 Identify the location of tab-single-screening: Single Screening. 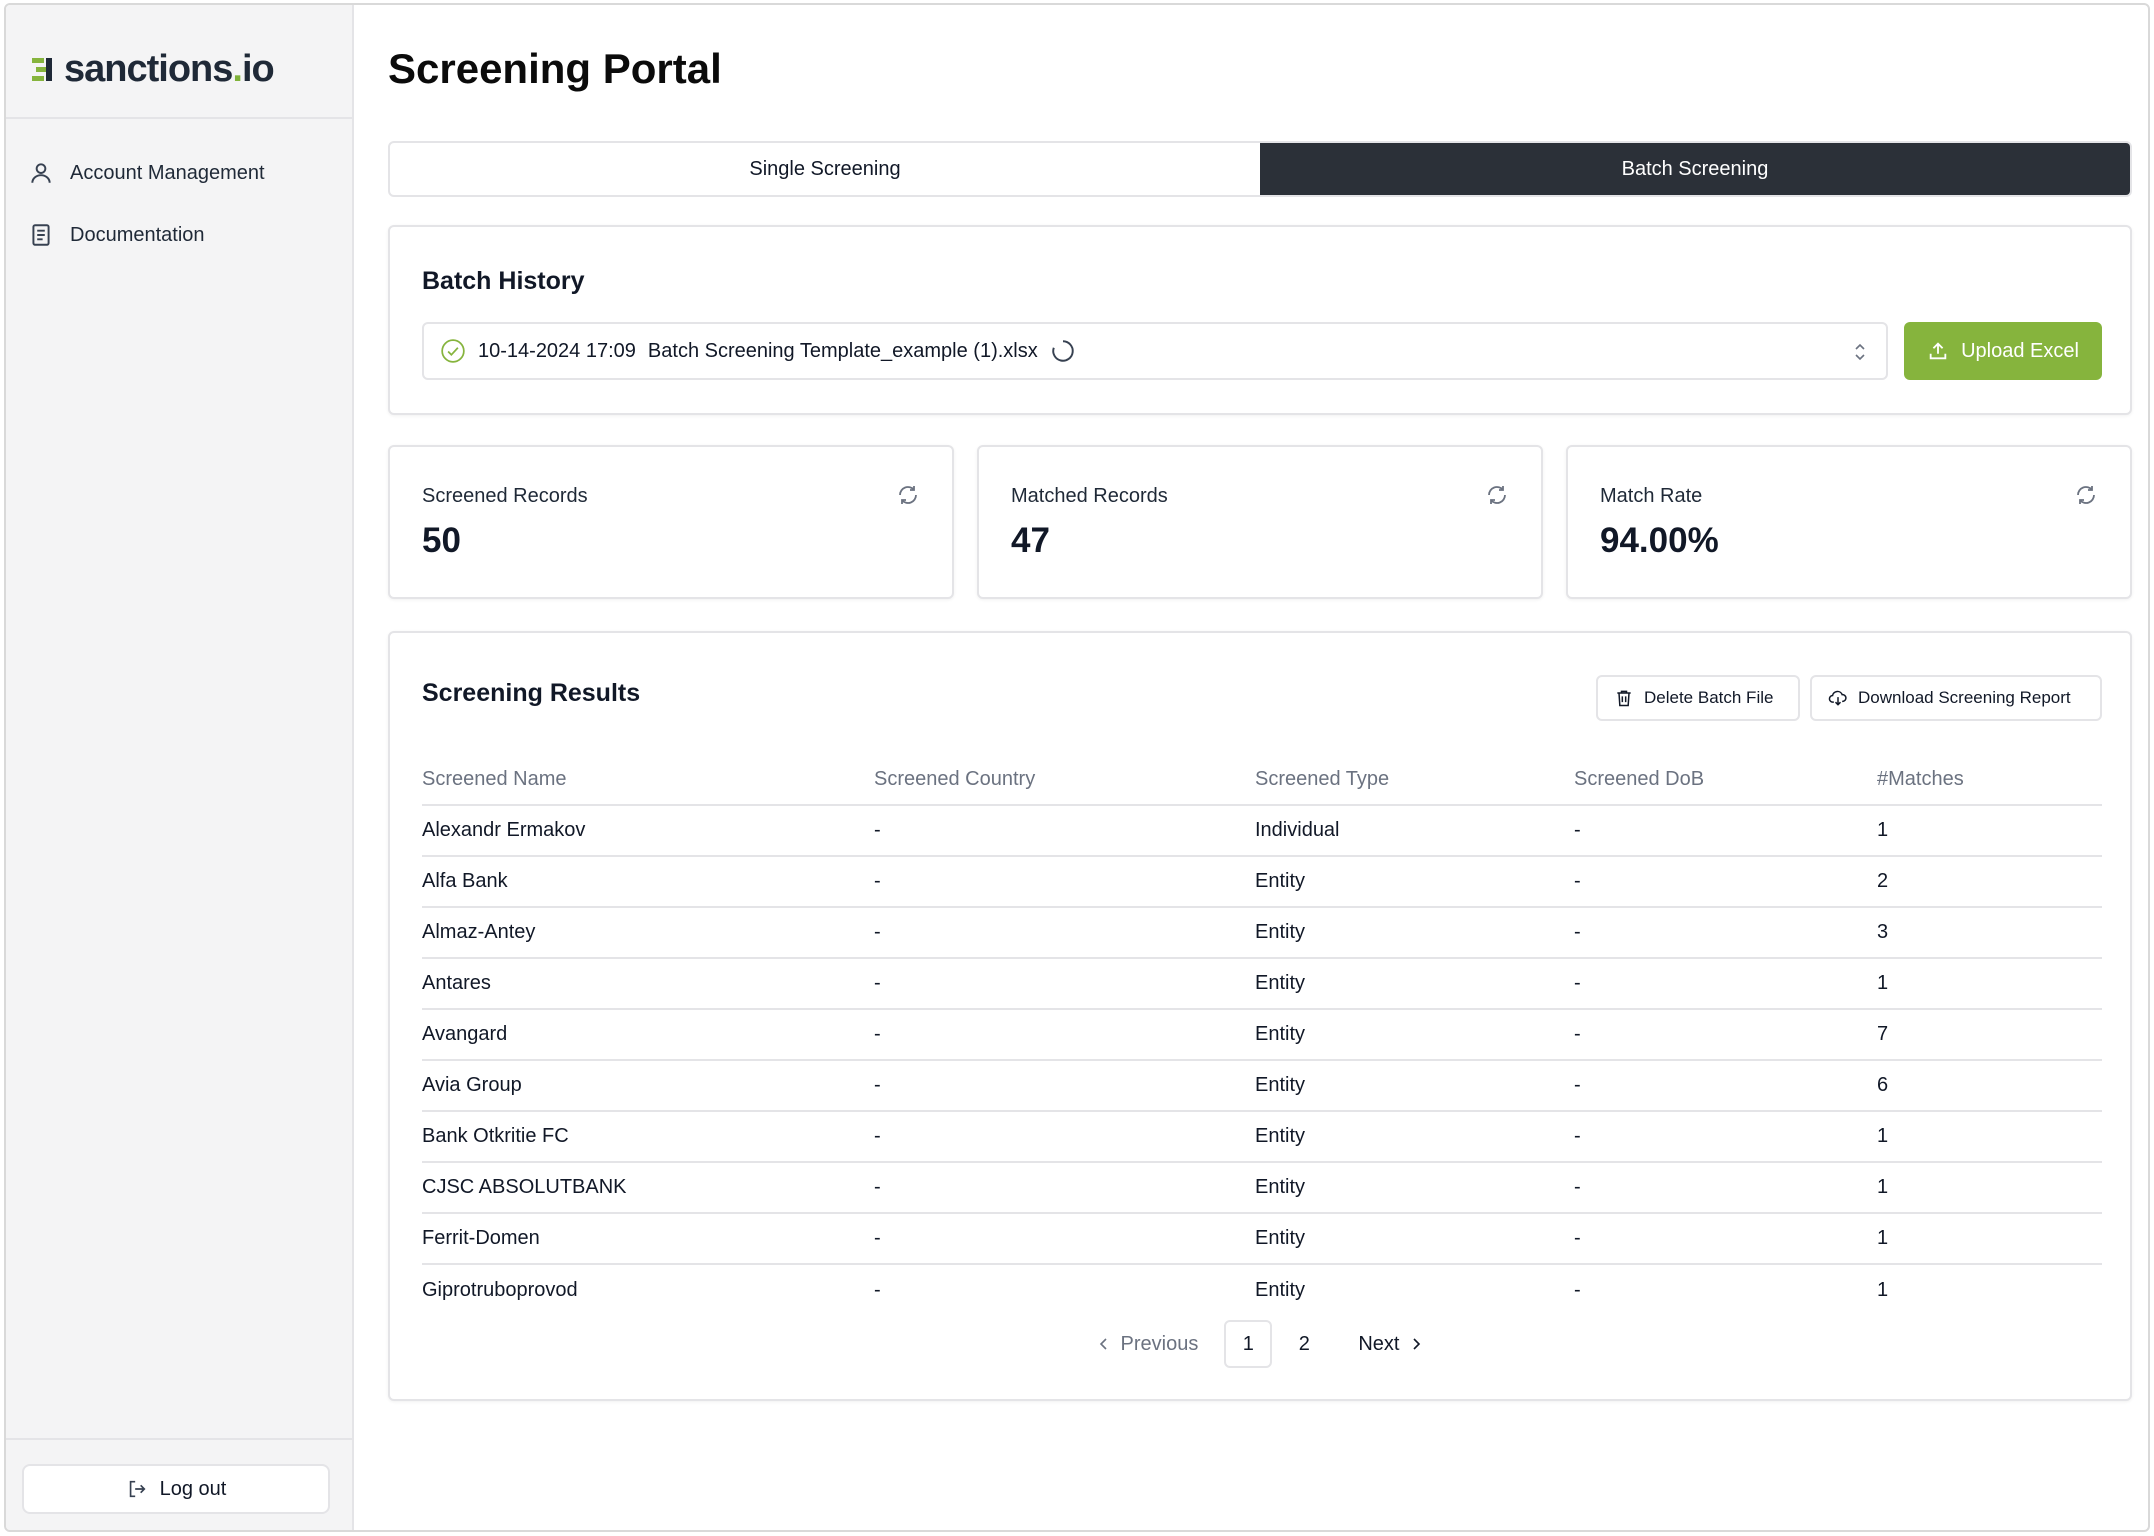
(825, 168).